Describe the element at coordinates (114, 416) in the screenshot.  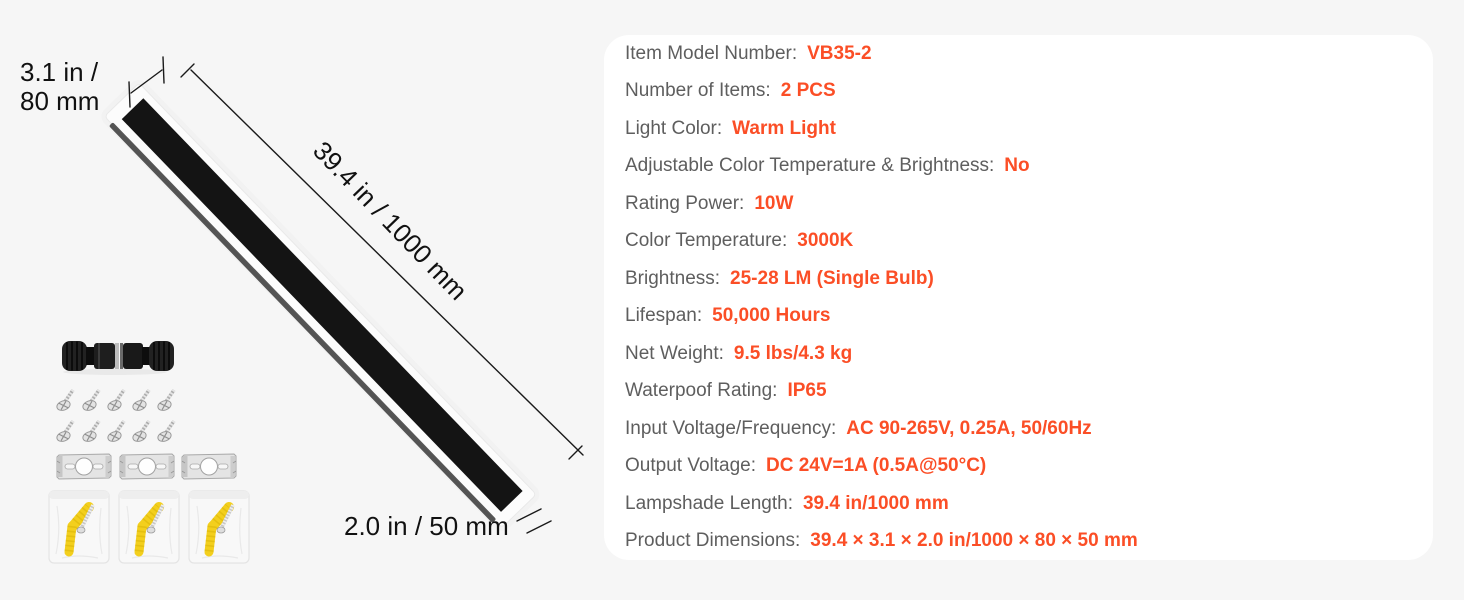
I see `mounting-screws-icon` at that location.